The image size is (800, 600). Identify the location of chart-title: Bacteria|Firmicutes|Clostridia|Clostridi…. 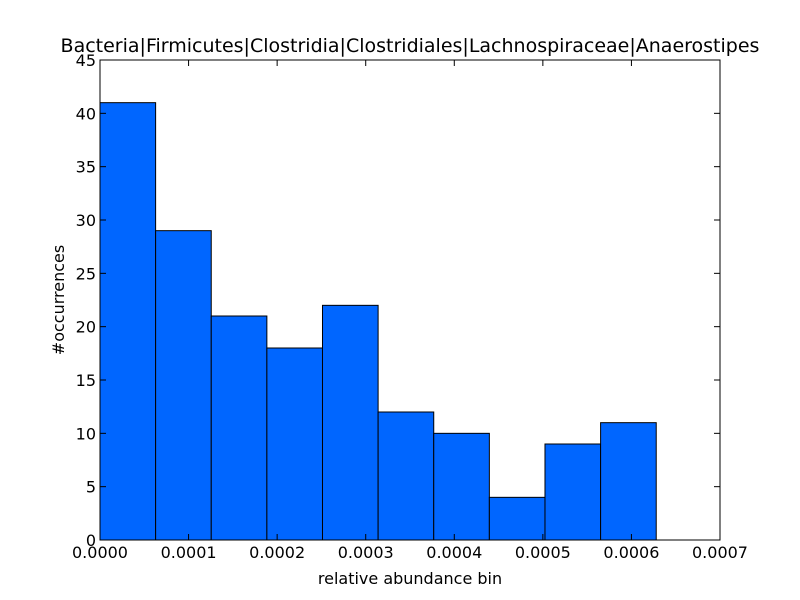
(410, 46).